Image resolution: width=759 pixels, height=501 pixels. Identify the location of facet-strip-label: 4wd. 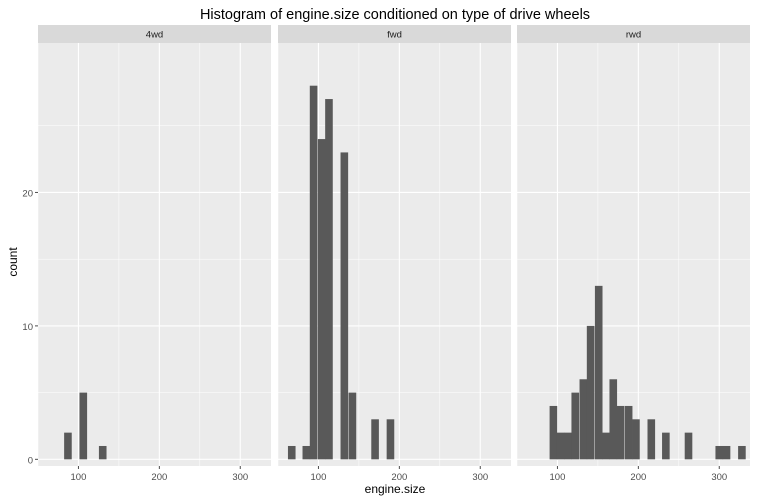
(154, 35).